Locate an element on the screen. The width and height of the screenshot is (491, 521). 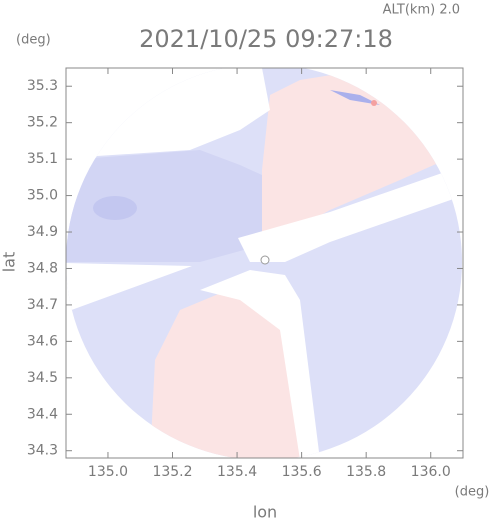
x-tick-label: 136.0 is located at coordinates (431, 472).